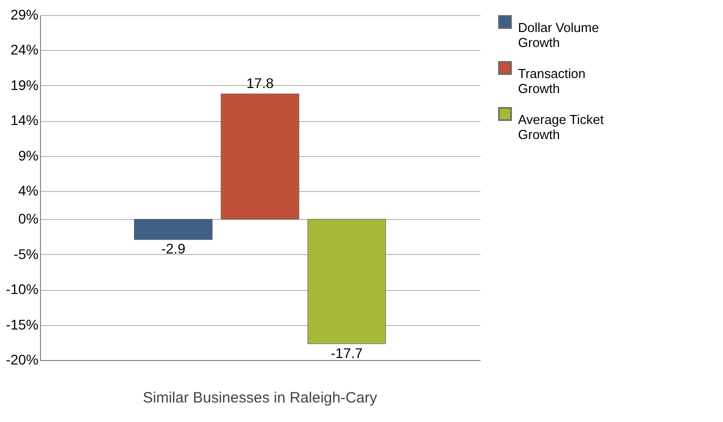  What do you see at coordinates (28, 218) in the screenshot?
I see `y-tick-label: 0%` at bounding box center [28, 218].